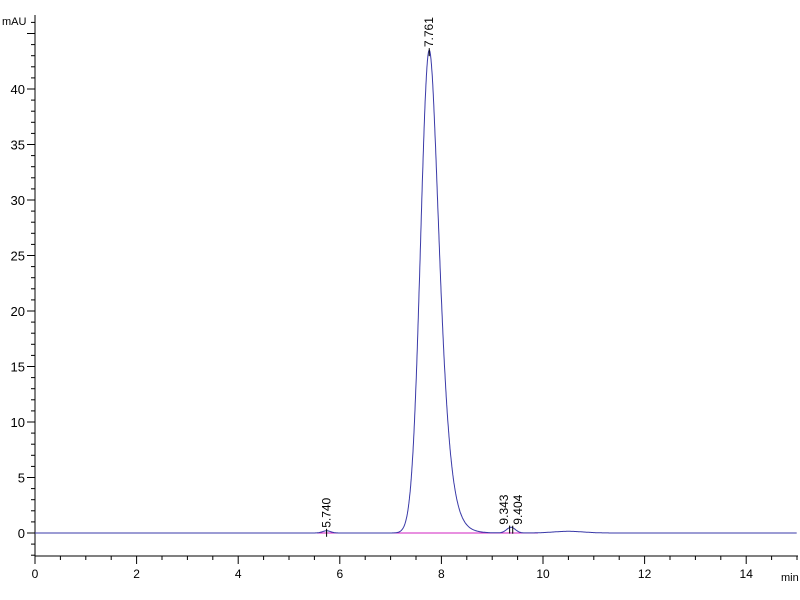 The height and width of the screenshot is (600, 800). What do you see at coordinates (18, 311) in the screenshot?
I see `y-tick-label: 20` at bounding box center [18, 311].